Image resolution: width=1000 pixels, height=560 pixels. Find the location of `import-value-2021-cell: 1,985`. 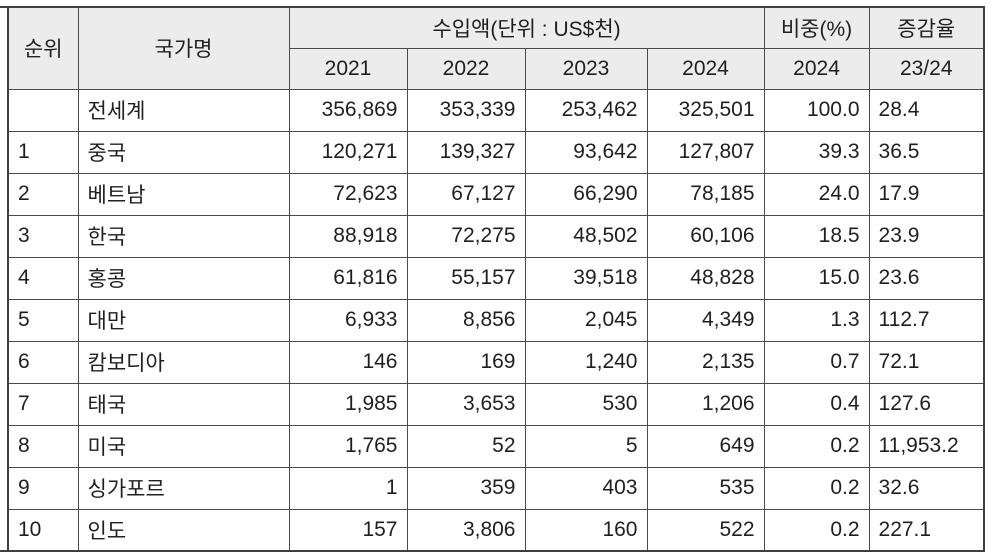

import-value-2021-cell: 1,985 is located at coordinates (348, 404).